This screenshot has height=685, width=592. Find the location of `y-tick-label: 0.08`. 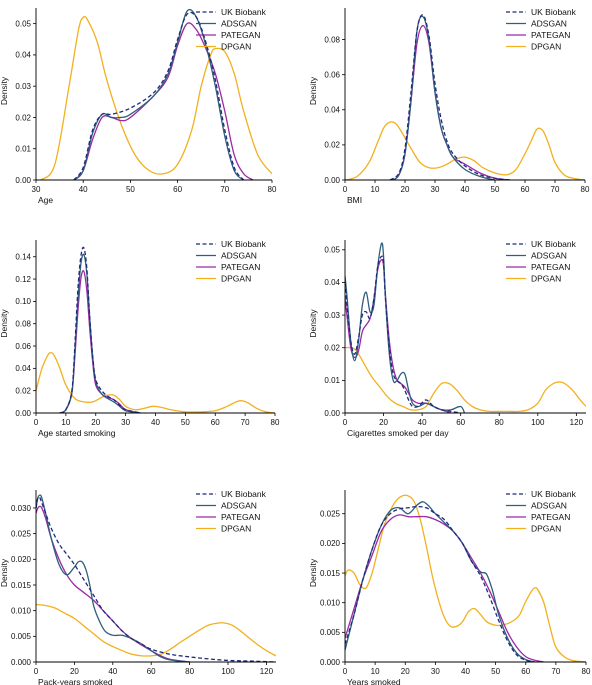

y-tick-label: 0.08 is located at coordinates (332, 39).